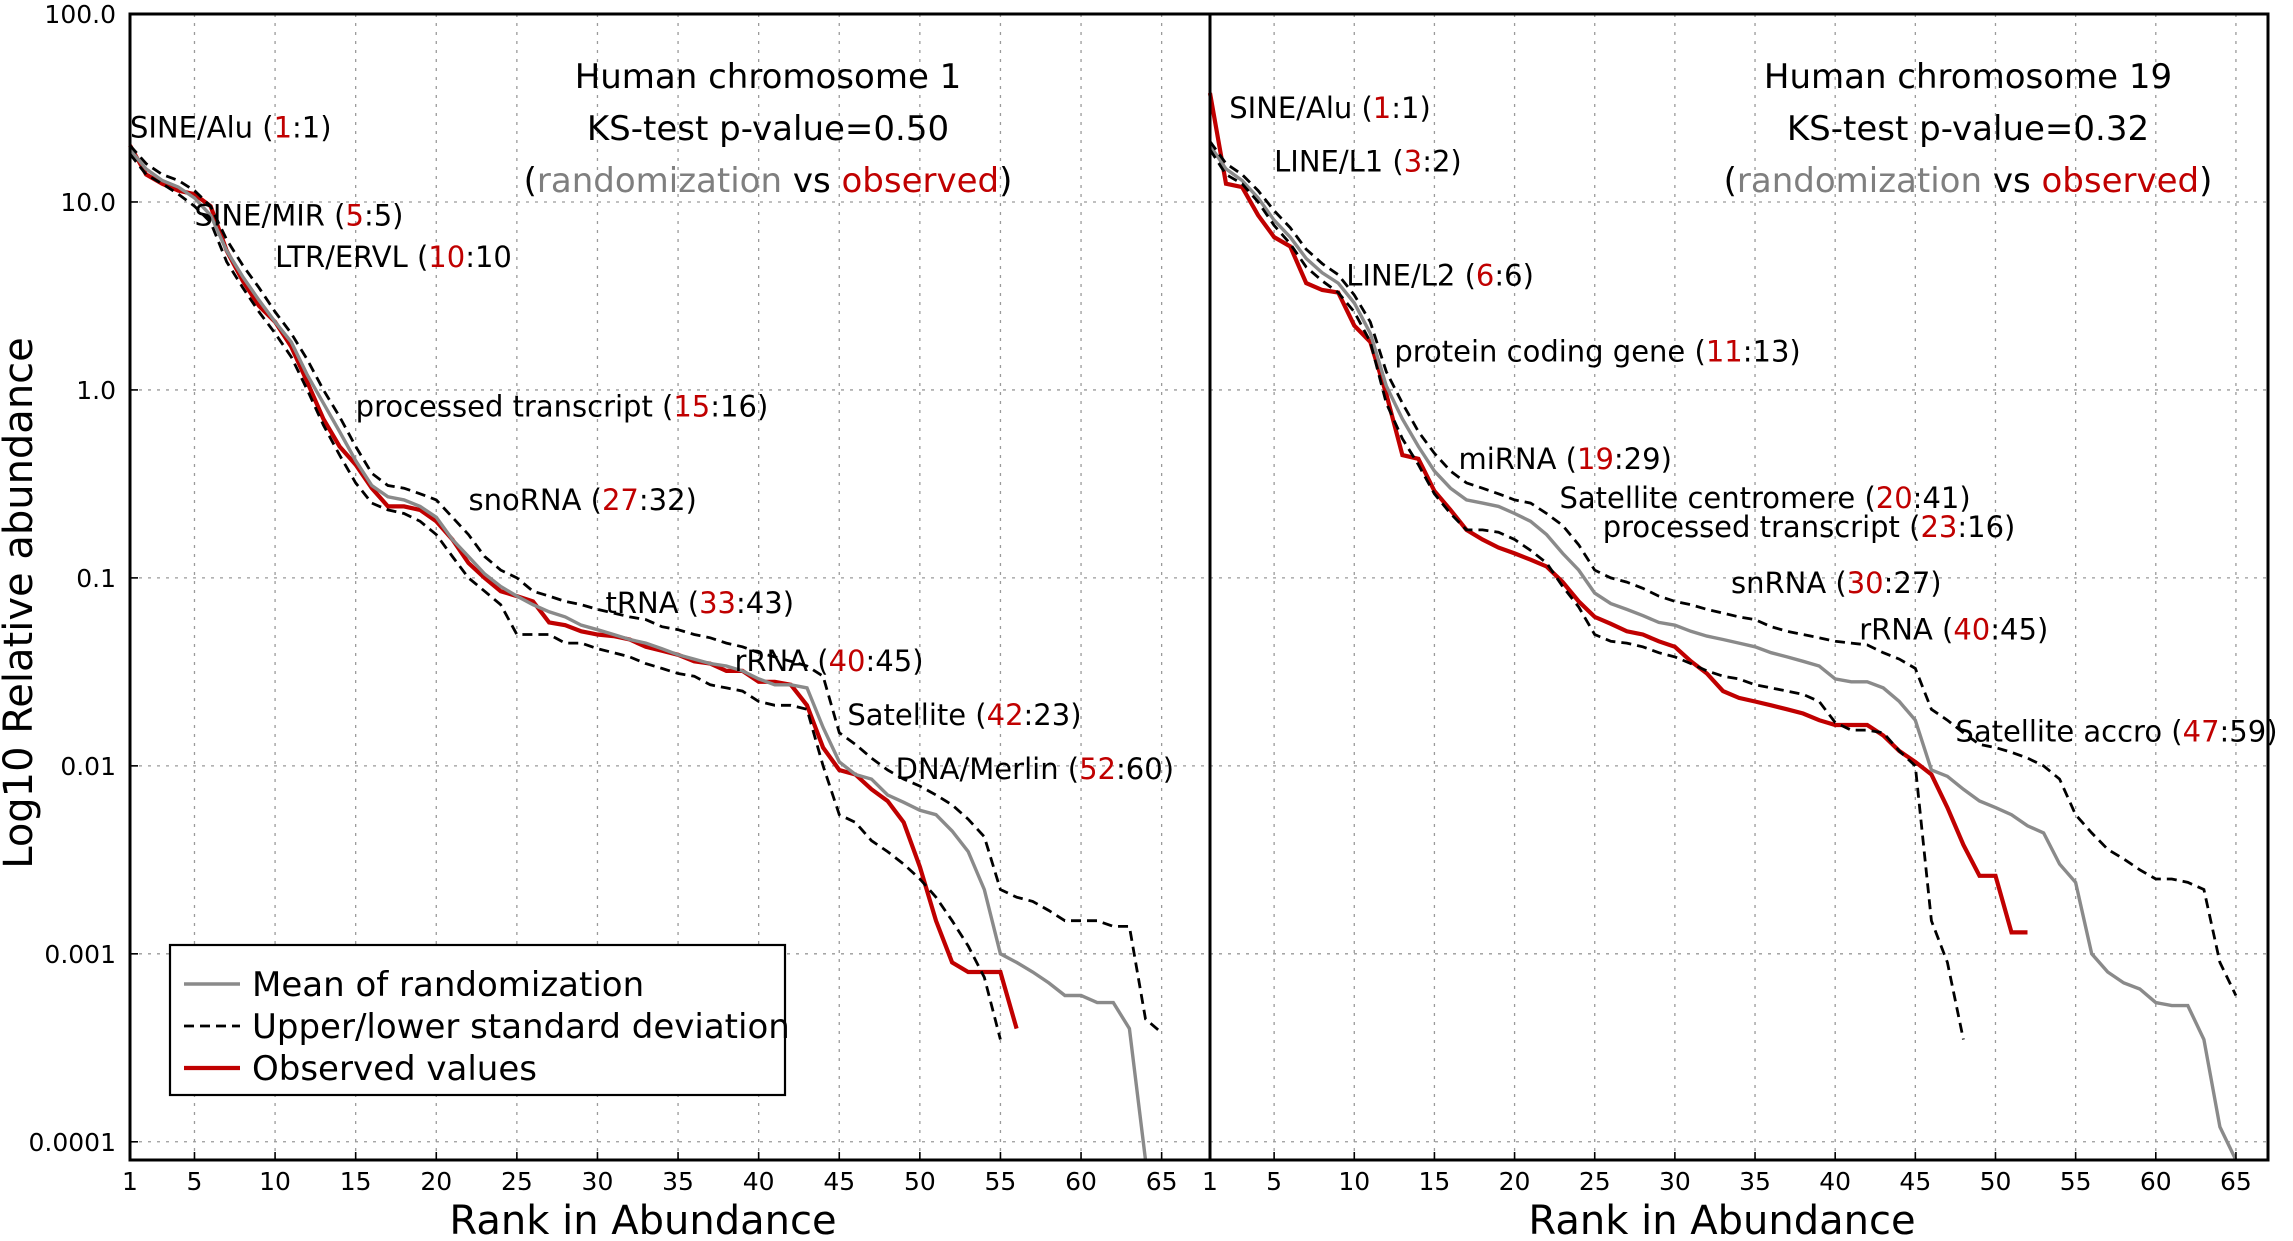  What do you see at coordinates (354, 215) in the screenshot?
I see `annotation-segment: 5` at bounding box center [354, 215].